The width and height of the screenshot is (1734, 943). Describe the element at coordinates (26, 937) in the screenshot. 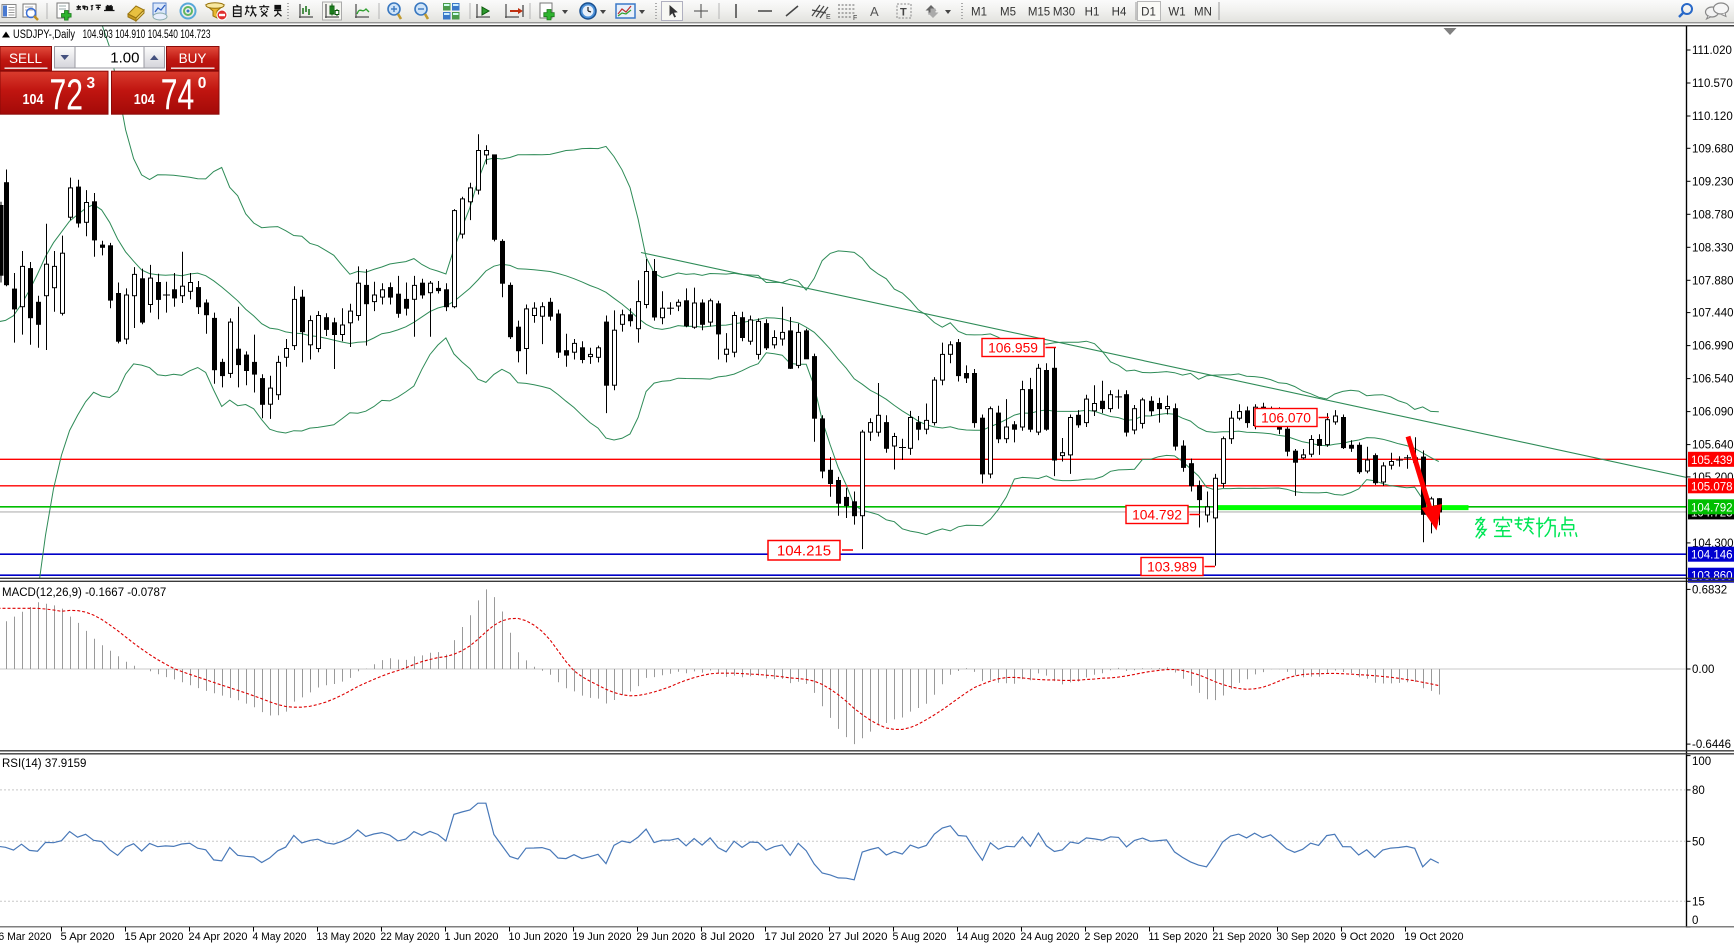

I see `svg-text: 26 Mar 2020` at that location.